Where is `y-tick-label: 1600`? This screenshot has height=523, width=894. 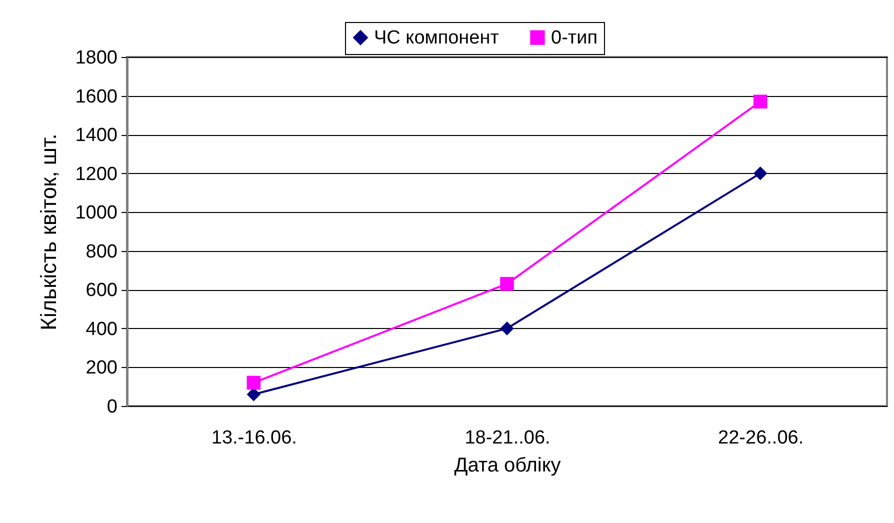
y-tick-label: 1600 is located at coordinates (96, 97).